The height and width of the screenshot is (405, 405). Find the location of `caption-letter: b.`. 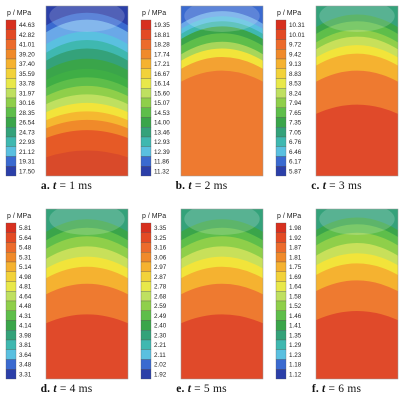

caption-letter: b. is located at coordinates (180, 186).